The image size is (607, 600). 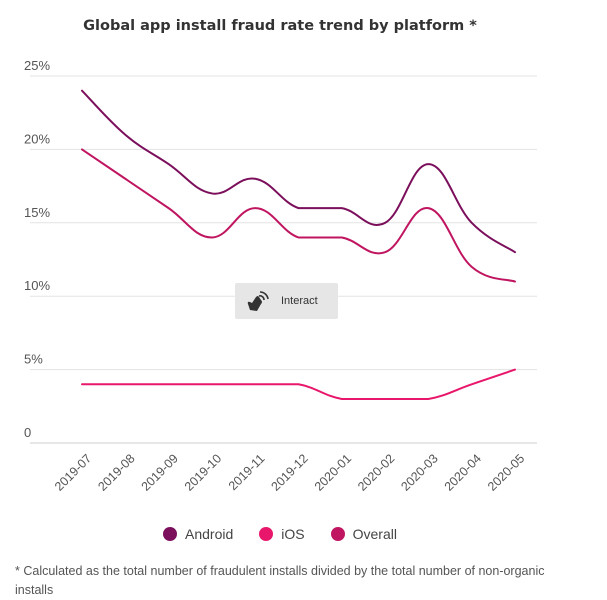 I want to click on legend-swatch-android, so click(x=170, y=534).